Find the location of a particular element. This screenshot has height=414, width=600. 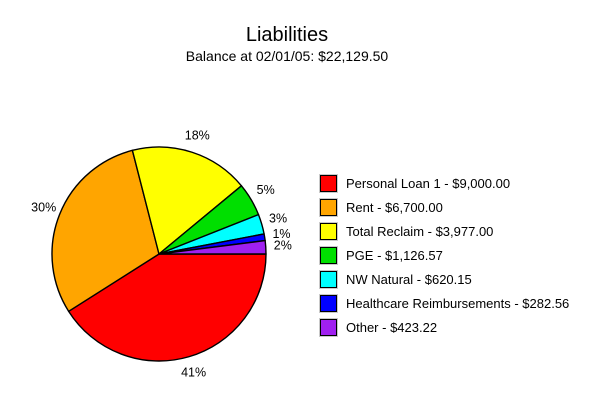

legend-swatch-pge is located at coordinates (328, 255).